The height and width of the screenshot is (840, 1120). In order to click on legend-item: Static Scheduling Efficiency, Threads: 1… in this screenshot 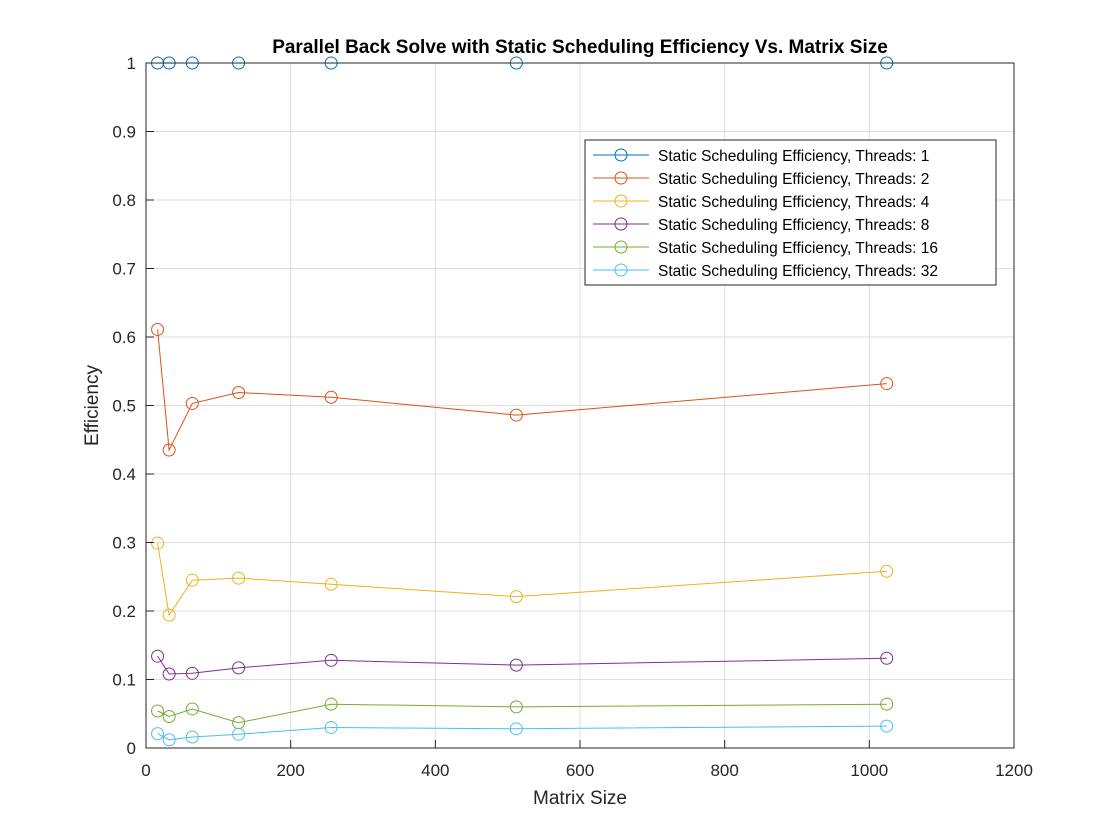, I will do `click(765, 248)`.